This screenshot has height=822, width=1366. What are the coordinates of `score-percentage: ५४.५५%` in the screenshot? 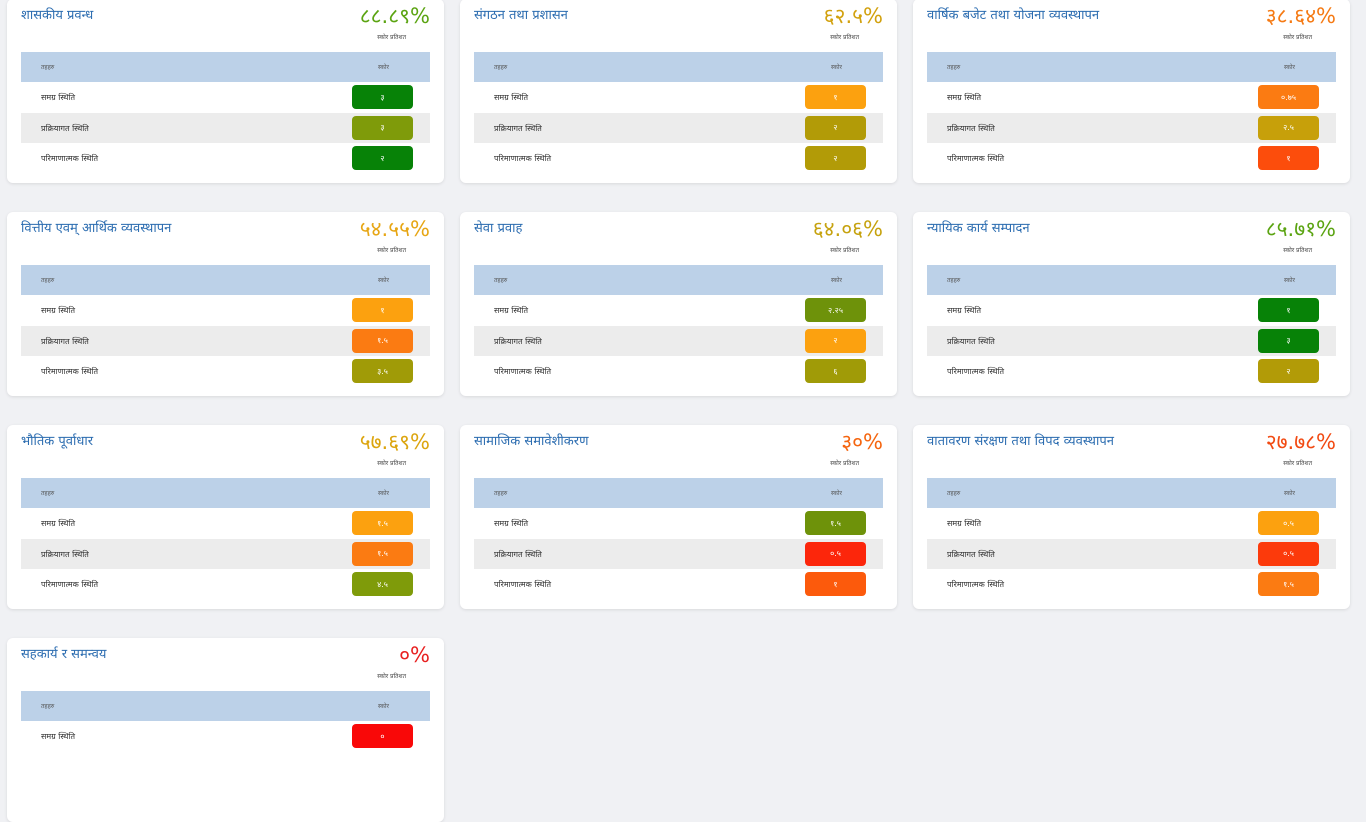 It's located at (394, 229).